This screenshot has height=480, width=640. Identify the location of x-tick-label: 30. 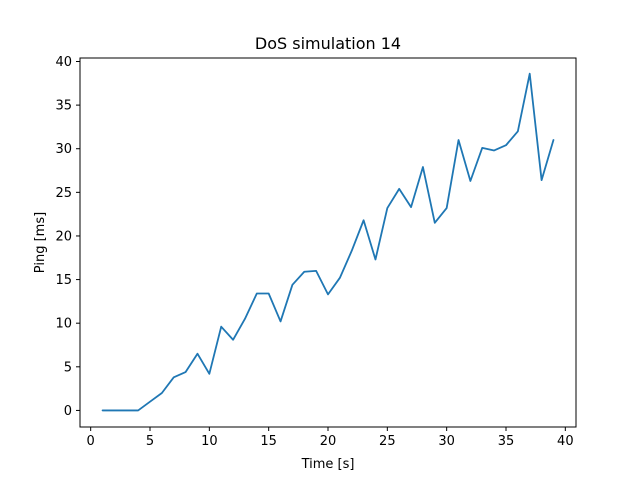
(446, 441).